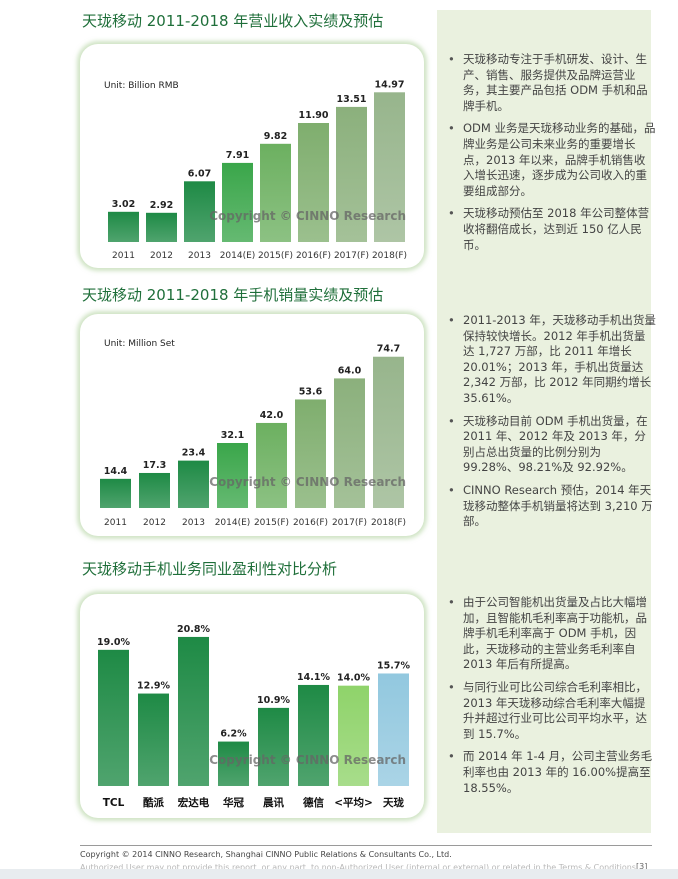 This screenshot has width=678, height=879. What do you see at coordinates (154, 465) in the screenshot?
I see `data-label: 17.3` at bounding box center [154, 465].